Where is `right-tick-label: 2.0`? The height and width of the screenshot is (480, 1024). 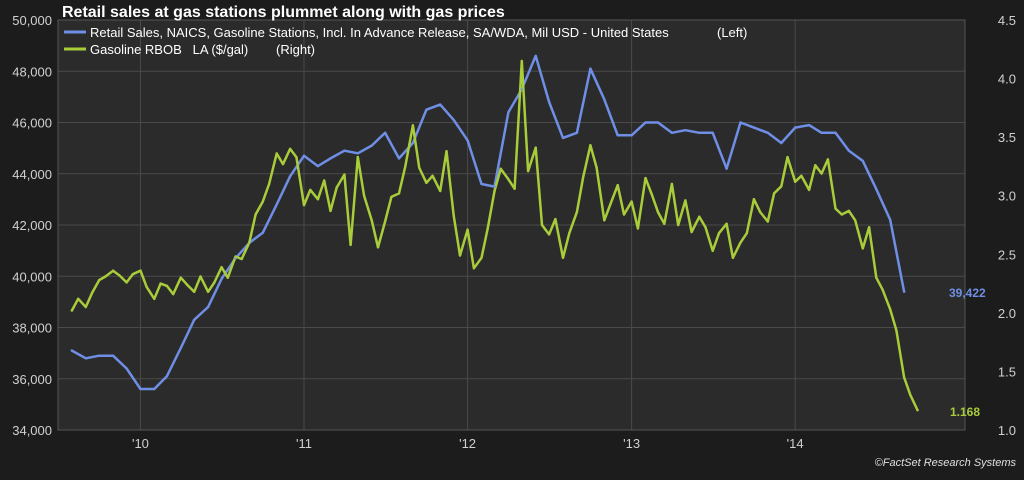
right-tick-label: 2.0 is located at coordinates (1007, 313).